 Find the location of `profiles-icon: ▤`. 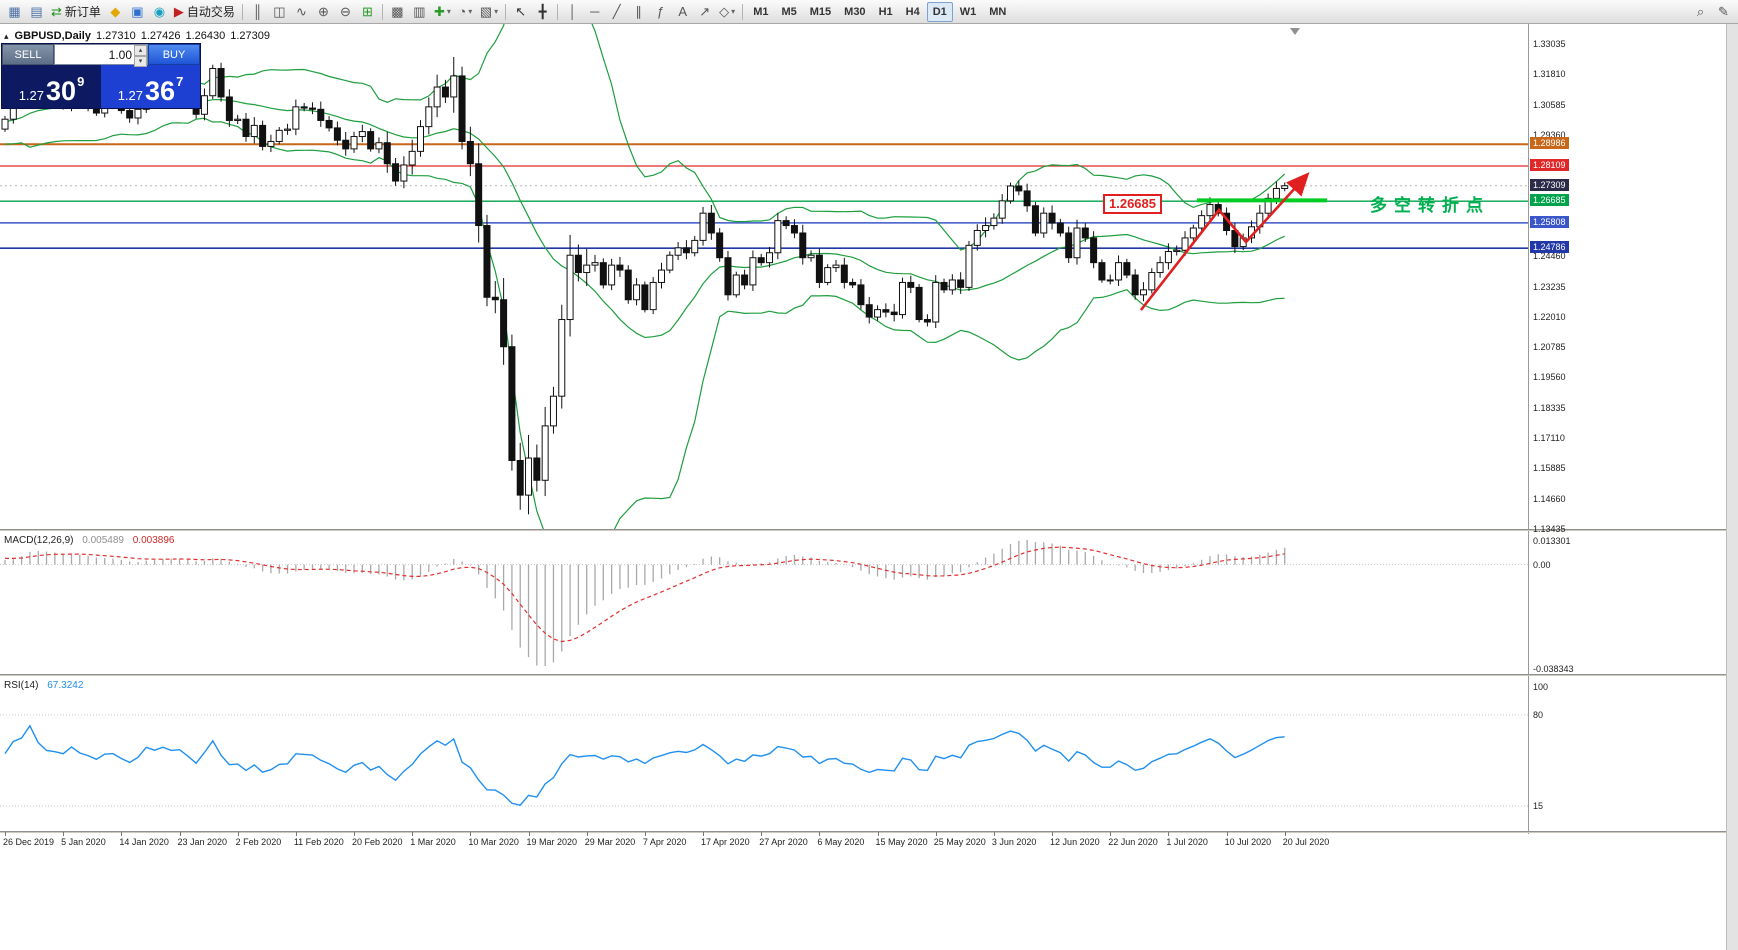

profiles-icon: ▤ is located at coordinates (36, 11).